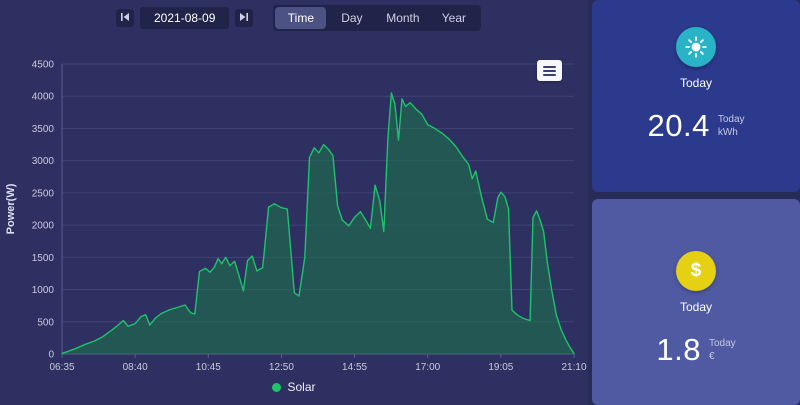 This screenshot has width=800, height=405. What do you see at coordinates (354, 367) in the screenshot?
I see `svg-text: 14:55` at bounding box center [354, 367].